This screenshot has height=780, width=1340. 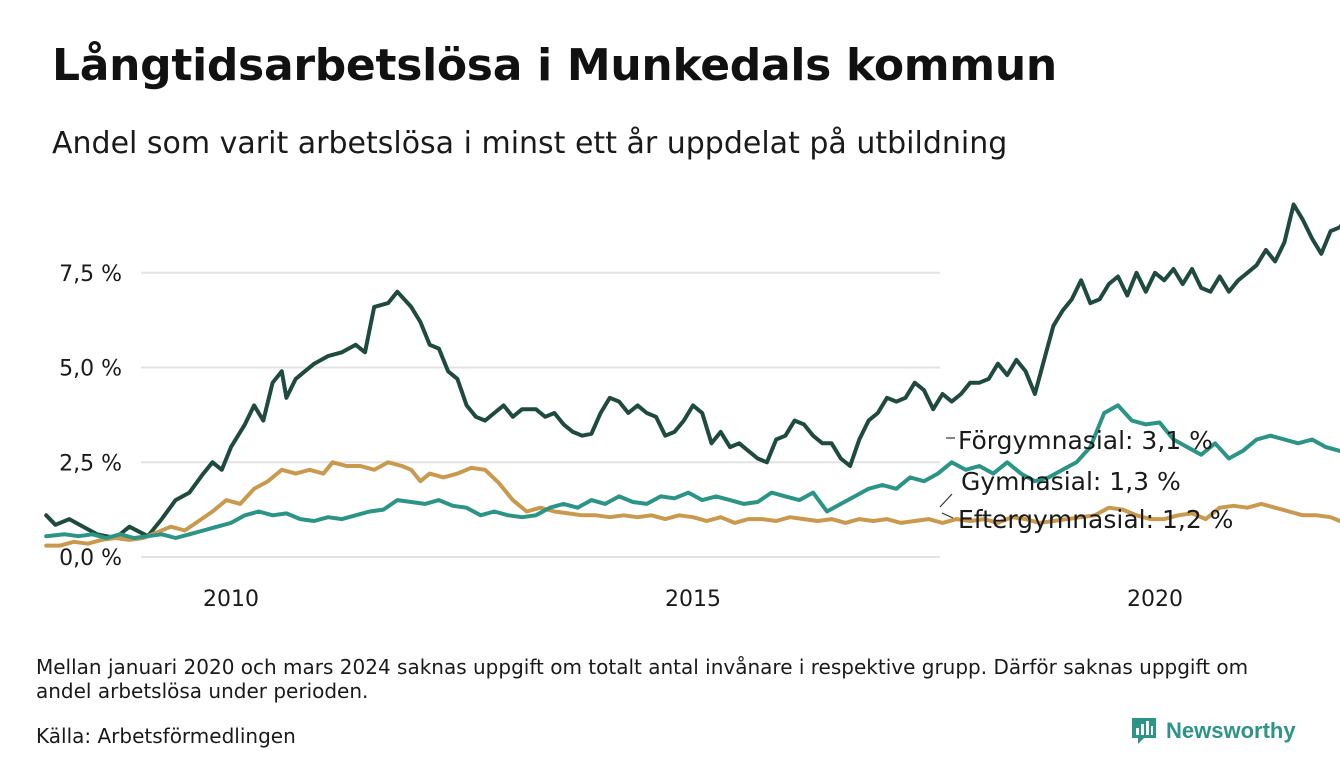 What do you see at coordinates (1155, 599) in the screenshot?
I see `x-tick-label: 2020` at bounding box center [1155, 599].